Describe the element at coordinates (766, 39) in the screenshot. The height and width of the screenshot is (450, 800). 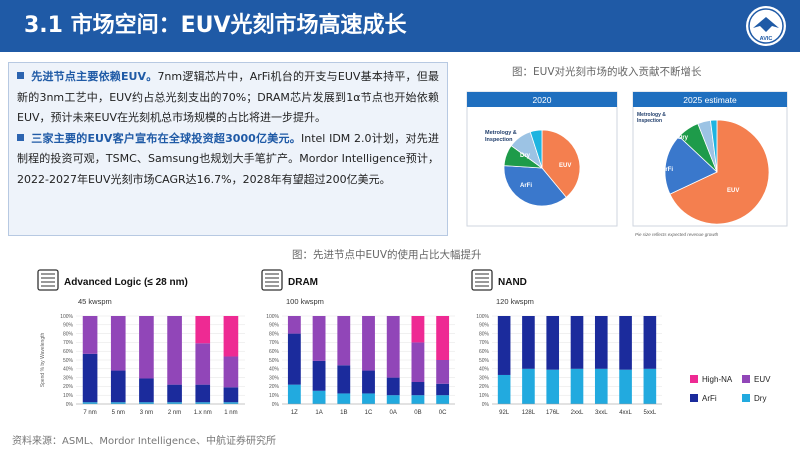
I see `logo-text: AVIC` at that location.